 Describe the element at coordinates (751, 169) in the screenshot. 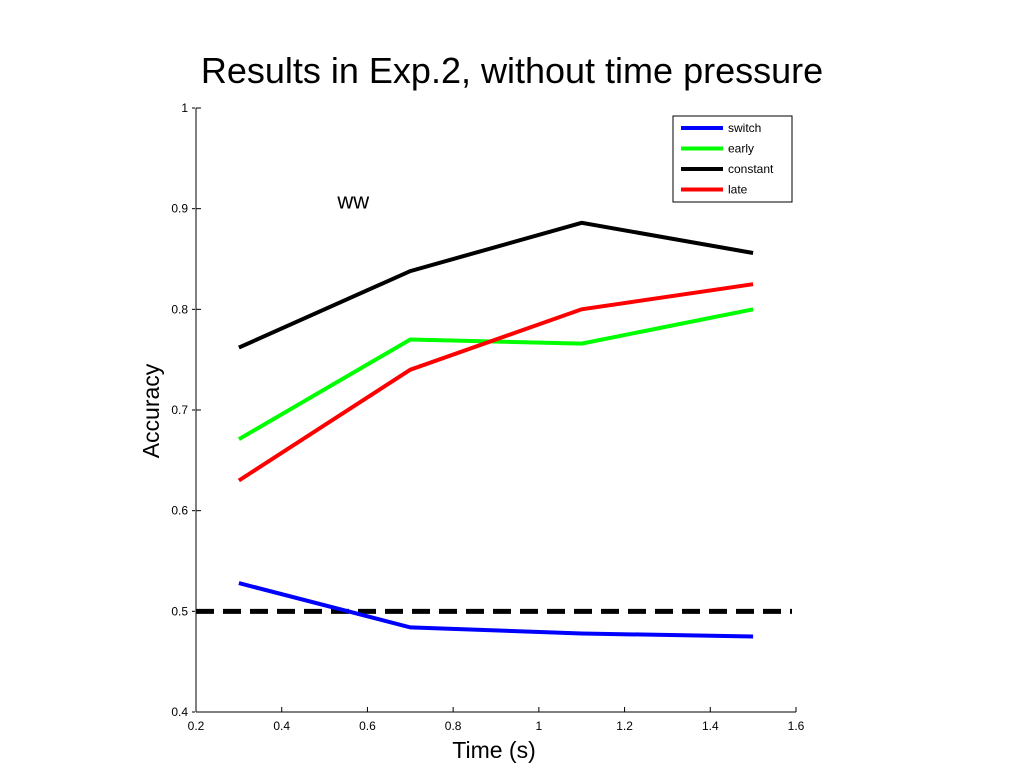

I see `legend-label-constant: constant` at that location.